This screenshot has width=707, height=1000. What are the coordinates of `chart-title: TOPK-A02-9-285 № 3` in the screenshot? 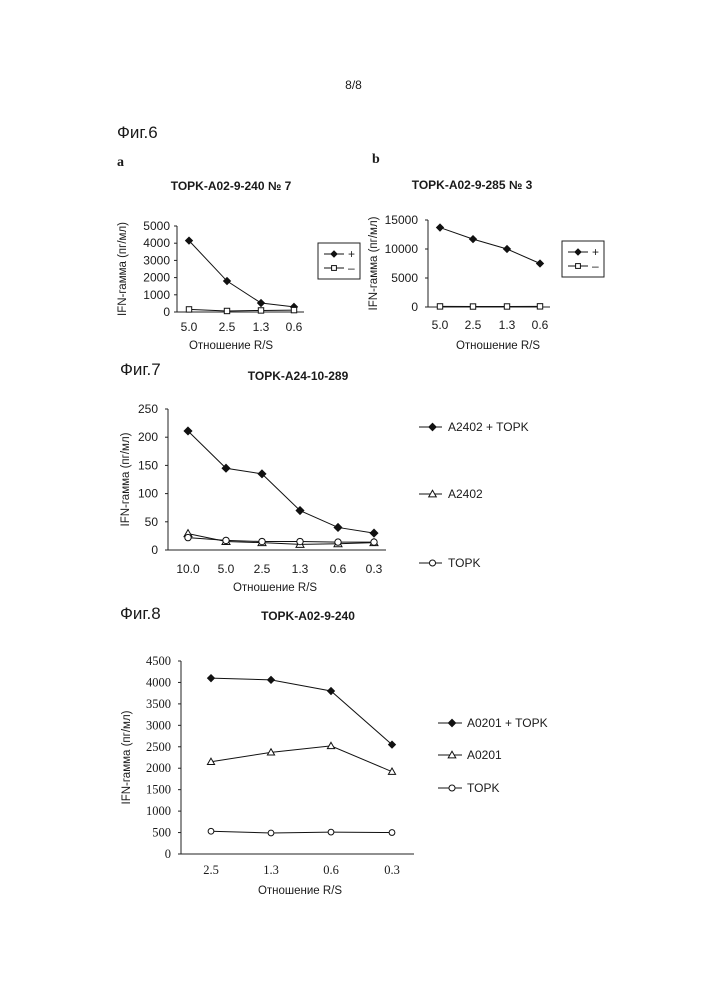 It's located at (472, 185).